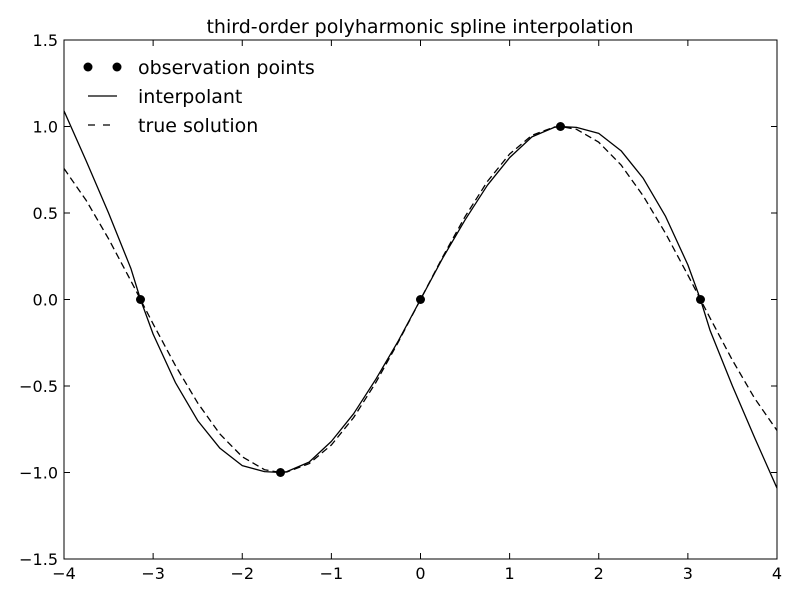 The width and height of the screenshot is (800, 600). Describe the element at coordinates (64, 573) in the screenshot. I see `x-tick-label: −4` at that location.